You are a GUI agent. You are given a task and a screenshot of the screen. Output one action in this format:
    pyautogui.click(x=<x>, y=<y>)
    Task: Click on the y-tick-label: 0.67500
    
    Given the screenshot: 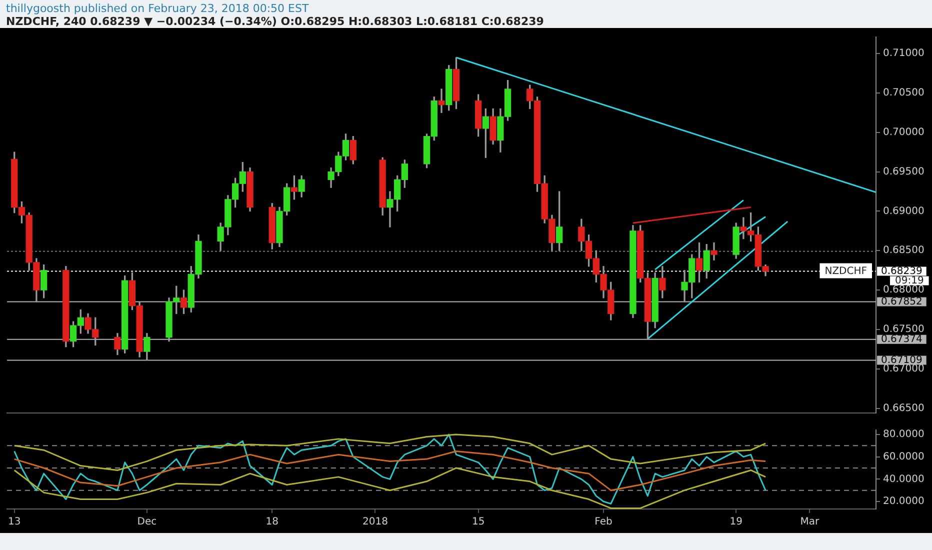 What is the action you would take?
    pyautogui.click(x=903, y=330)
    